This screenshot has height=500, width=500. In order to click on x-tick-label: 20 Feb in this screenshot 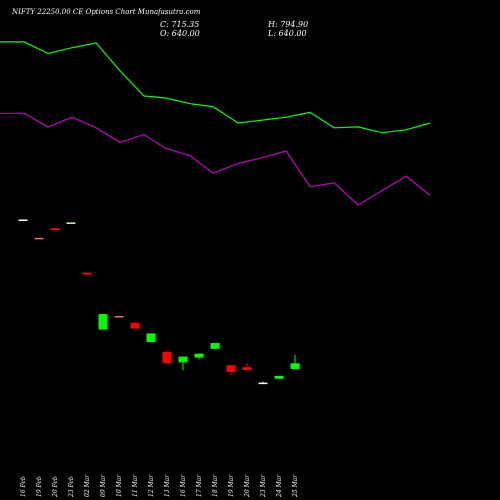, I will do `click(55, 487)`.